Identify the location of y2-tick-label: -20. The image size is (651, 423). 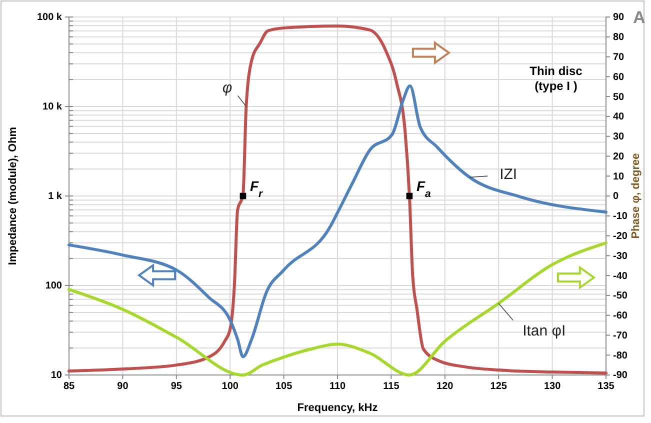
(620, 236).